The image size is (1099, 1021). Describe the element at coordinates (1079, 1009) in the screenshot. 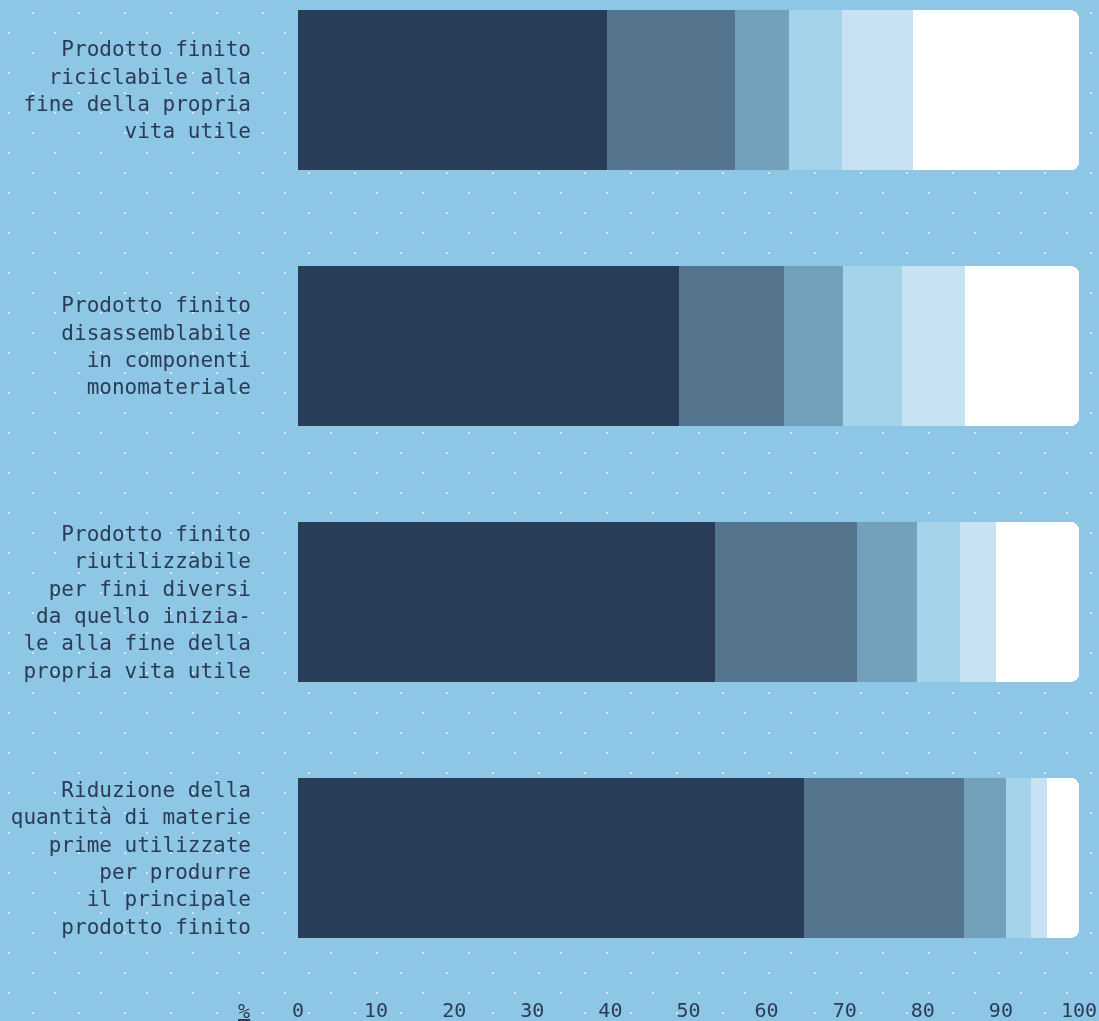

I see `x-tick-label: 100` at that location.